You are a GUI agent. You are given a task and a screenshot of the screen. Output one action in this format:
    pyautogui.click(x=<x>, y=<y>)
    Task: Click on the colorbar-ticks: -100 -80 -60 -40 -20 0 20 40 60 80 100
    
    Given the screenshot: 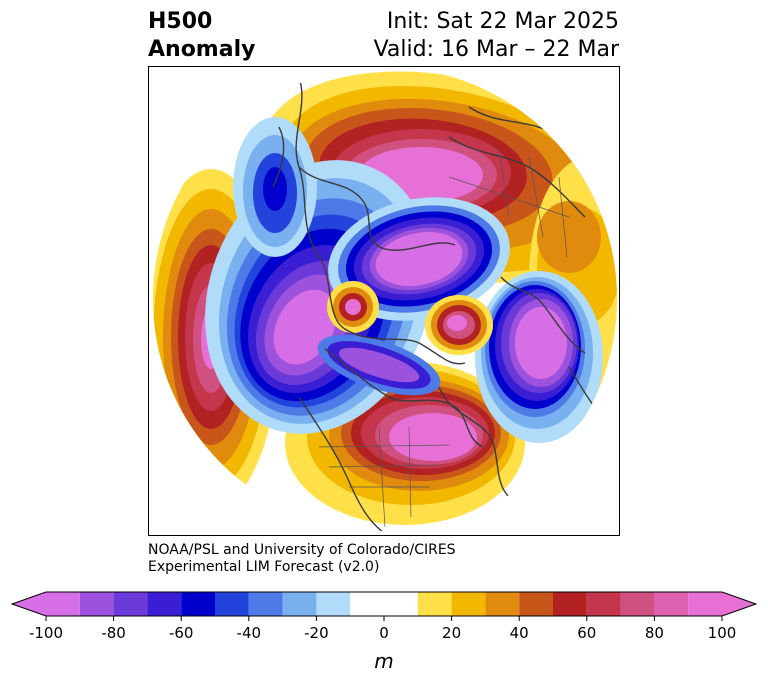 What is the action you would take?
    pyautogui.click(x=382, y=629)
    